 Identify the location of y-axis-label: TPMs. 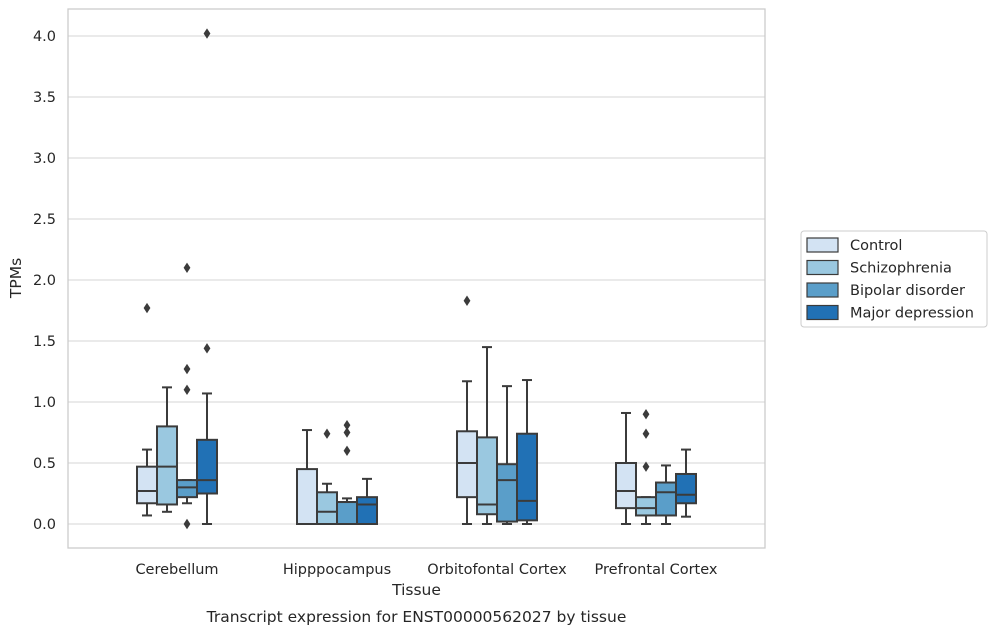
(16, 278).